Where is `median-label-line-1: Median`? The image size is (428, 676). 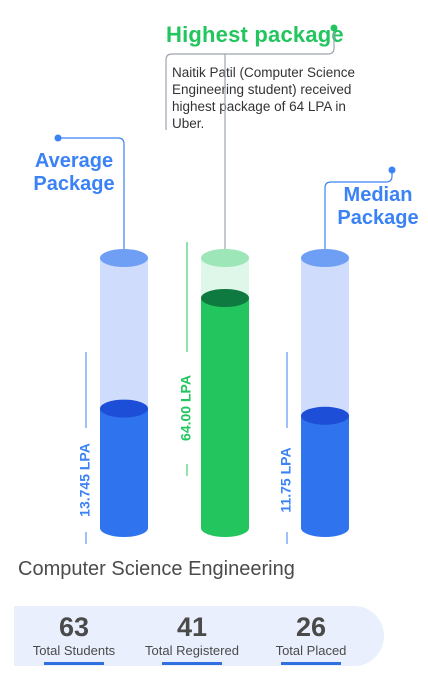
median-label-line-1: Median is located at coordinates (378, 195).